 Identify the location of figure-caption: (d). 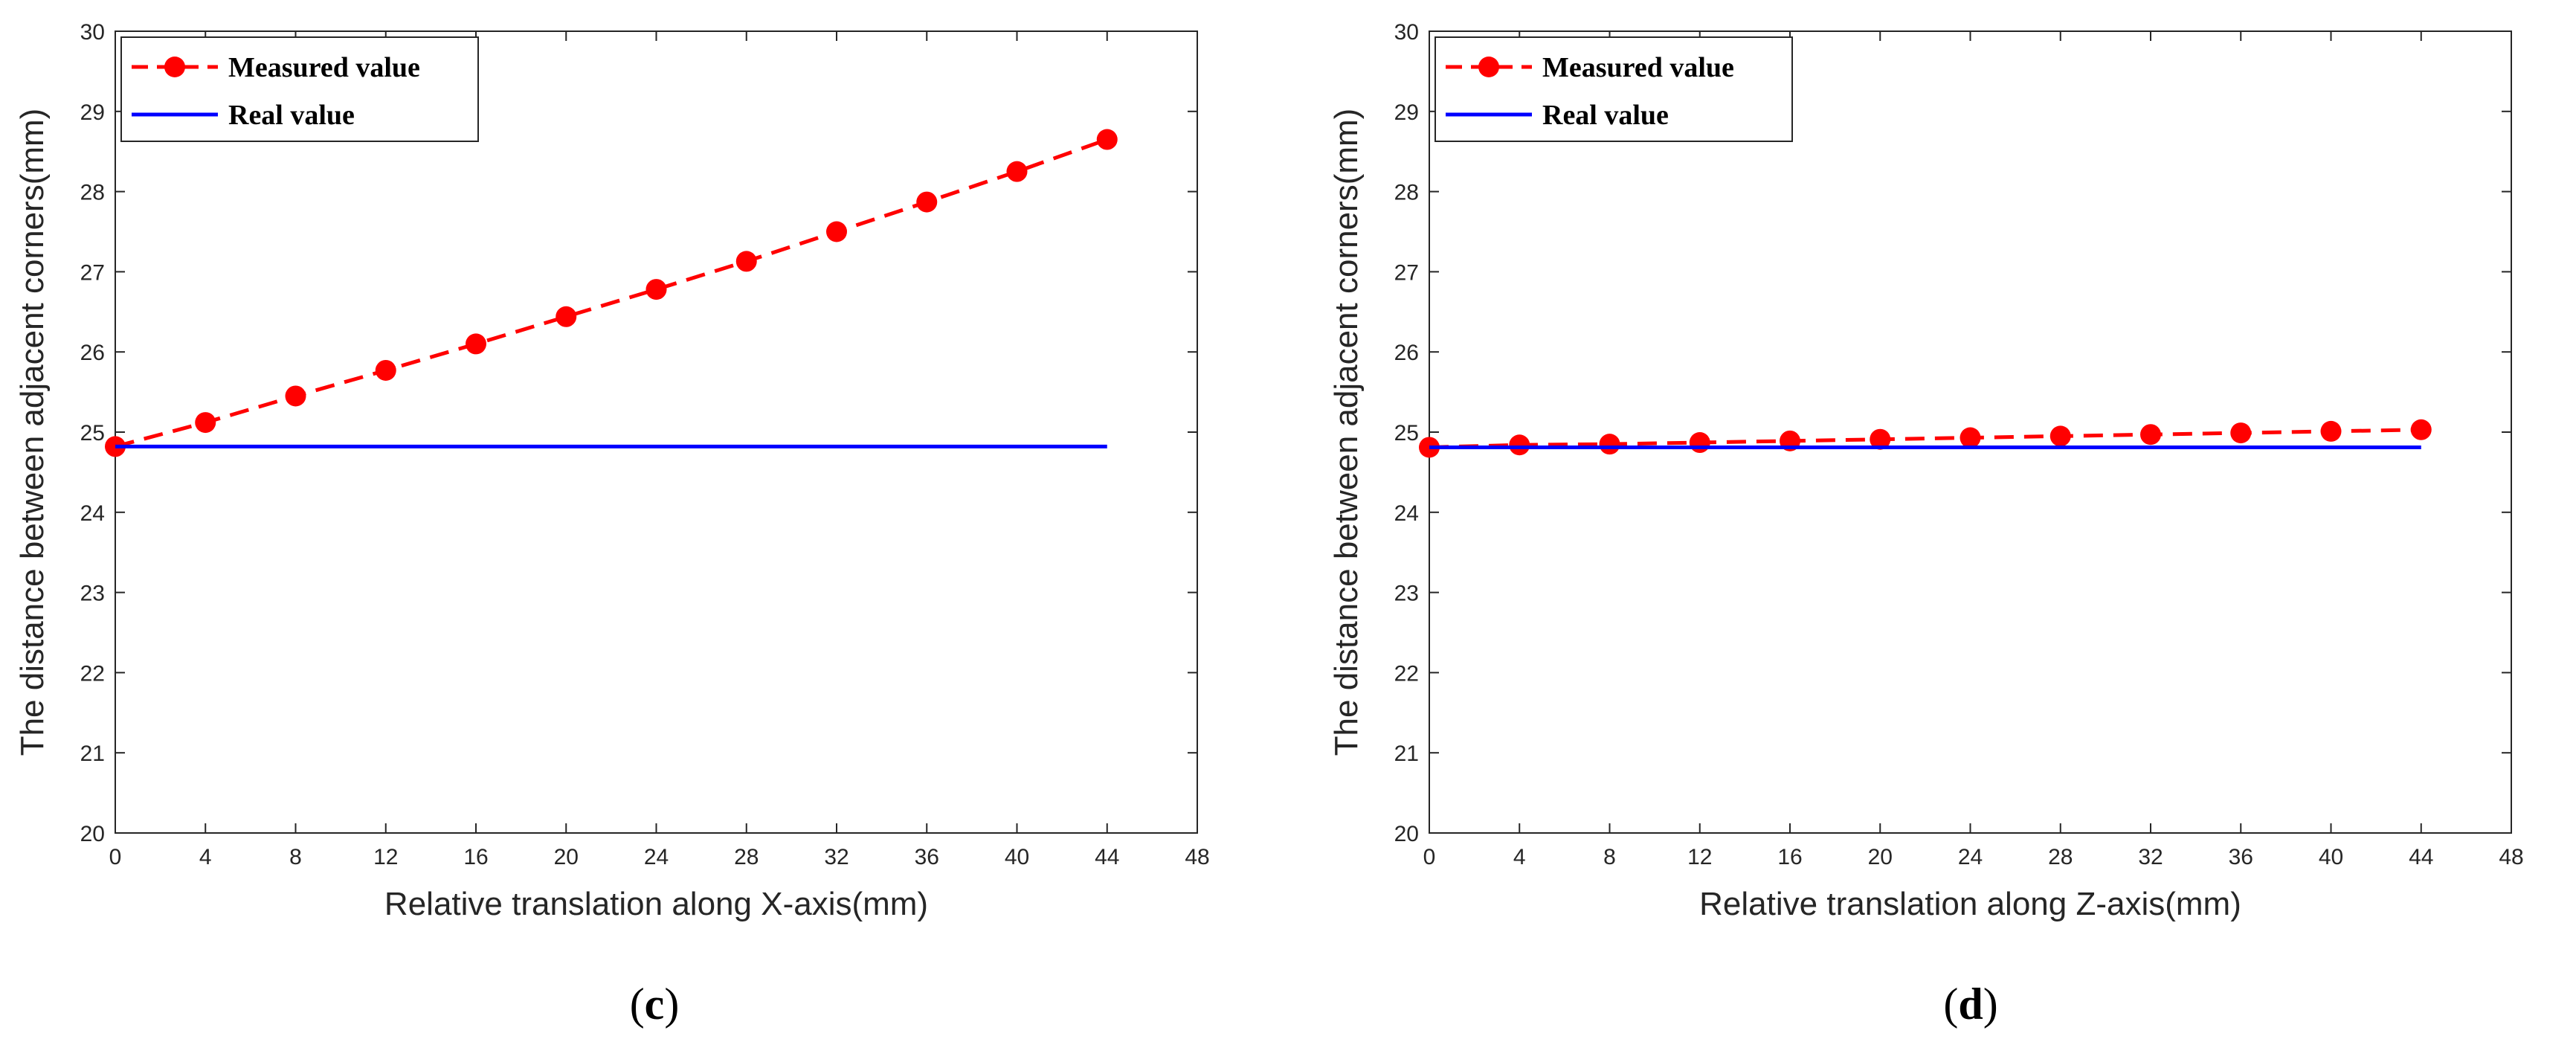
(1970, 1004).